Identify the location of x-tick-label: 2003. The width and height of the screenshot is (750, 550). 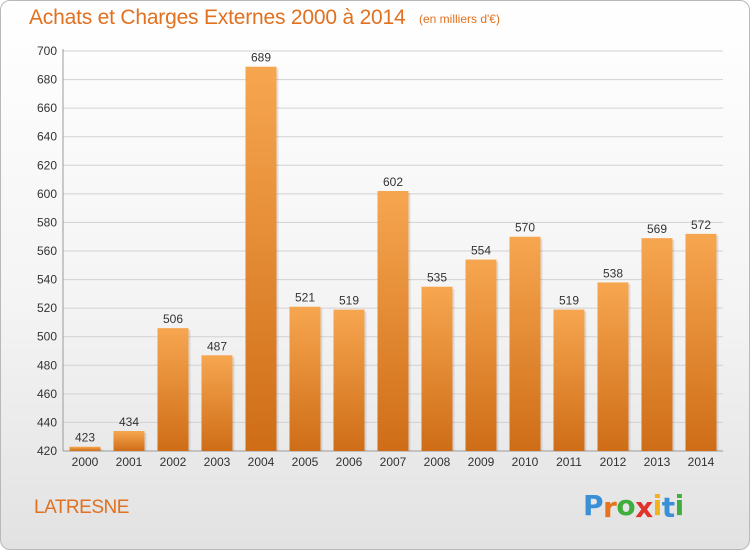
(217, 462).